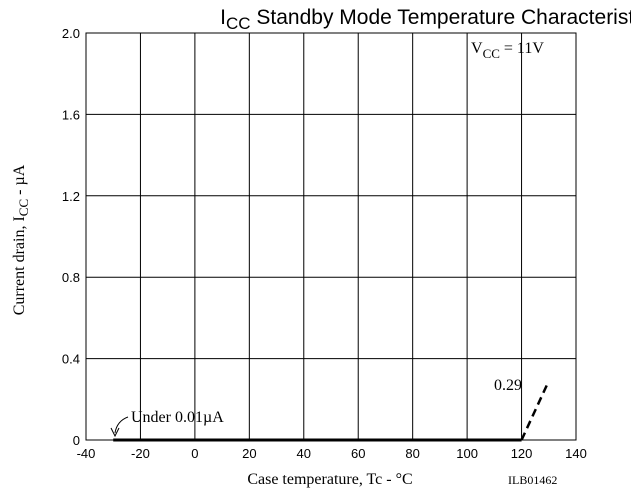  I want to click on figure-code: ILB01462, so click(532, 480).